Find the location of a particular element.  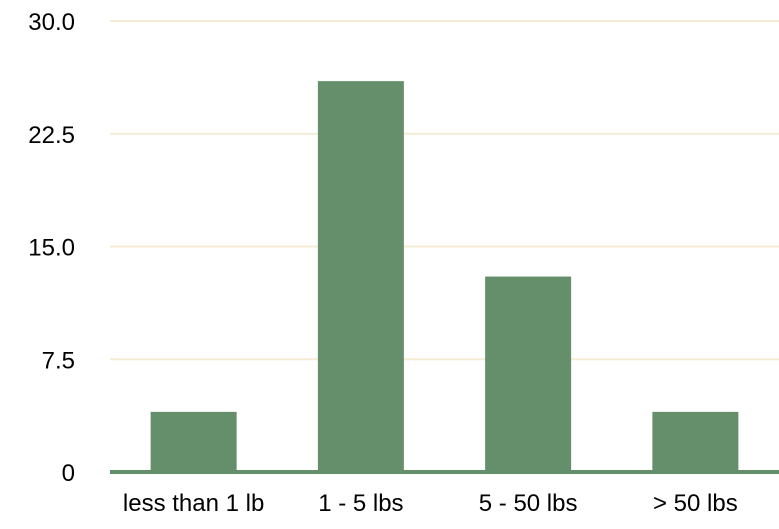

x-tick-label: less than 1 lb is located at coordinates (193, 503).